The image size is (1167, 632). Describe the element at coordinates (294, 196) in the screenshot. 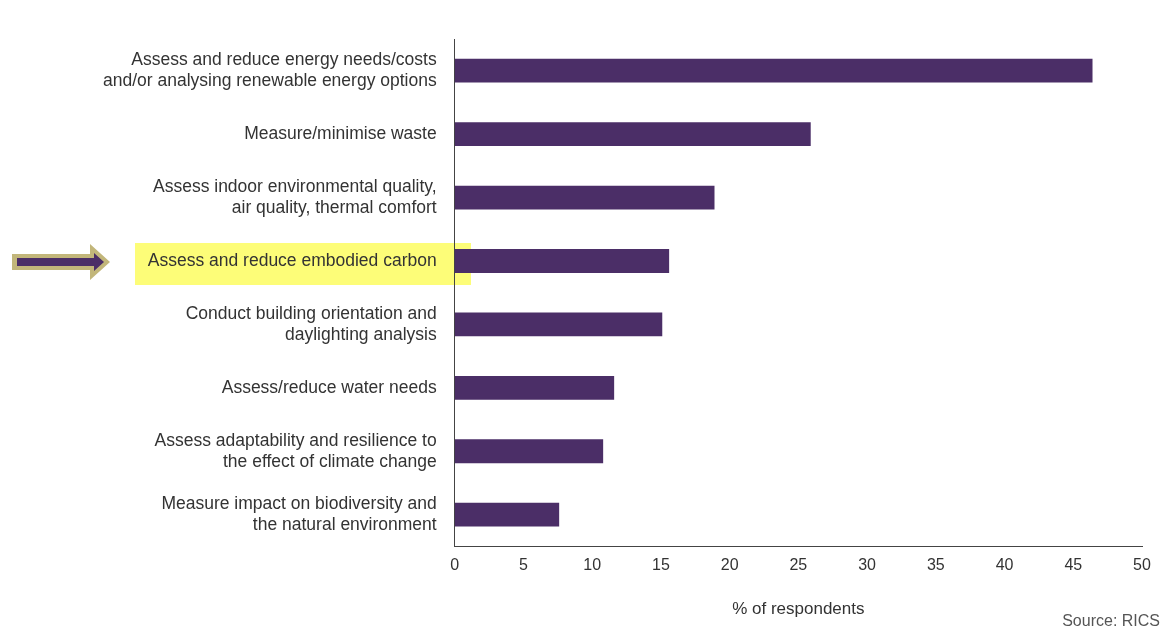

I see `y-tick-label: Assess indoor environmental quality, air quality, thermal comfort` at that location.